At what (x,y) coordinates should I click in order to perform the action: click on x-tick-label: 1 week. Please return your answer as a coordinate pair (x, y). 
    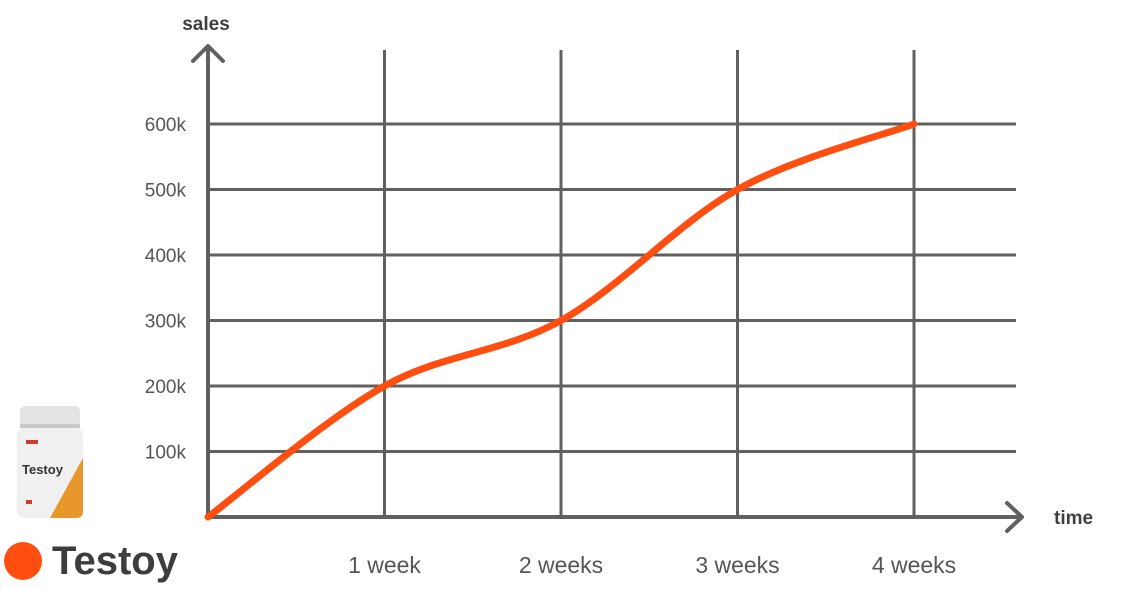
    Looking at the image, I should click on (384, 565).